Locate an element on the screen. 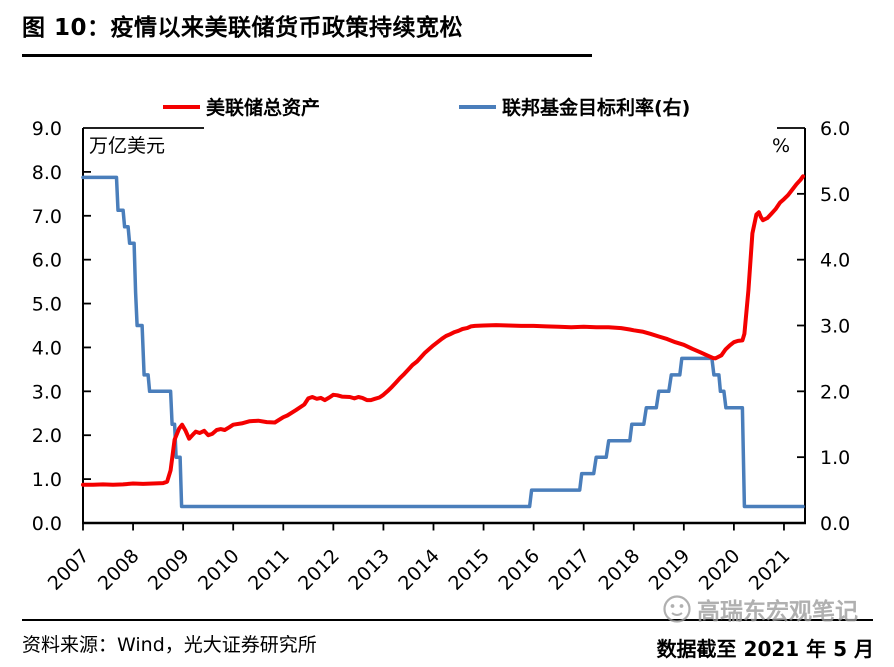  left-axis-tick-label: 8.0 is located at coordinates (47, 173).